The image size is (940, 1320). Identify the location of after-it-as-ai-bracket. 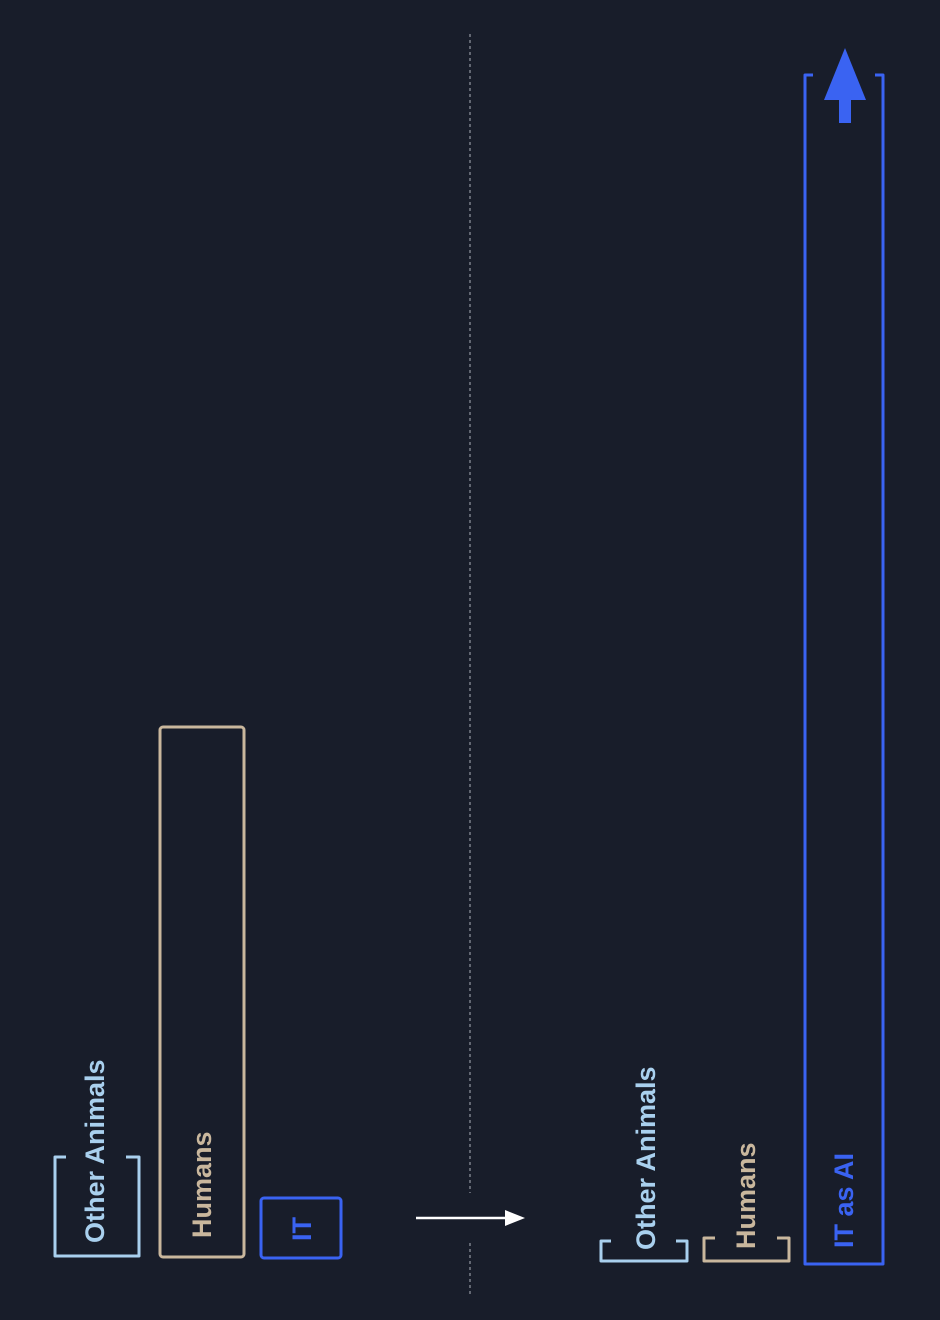
(844, 669).